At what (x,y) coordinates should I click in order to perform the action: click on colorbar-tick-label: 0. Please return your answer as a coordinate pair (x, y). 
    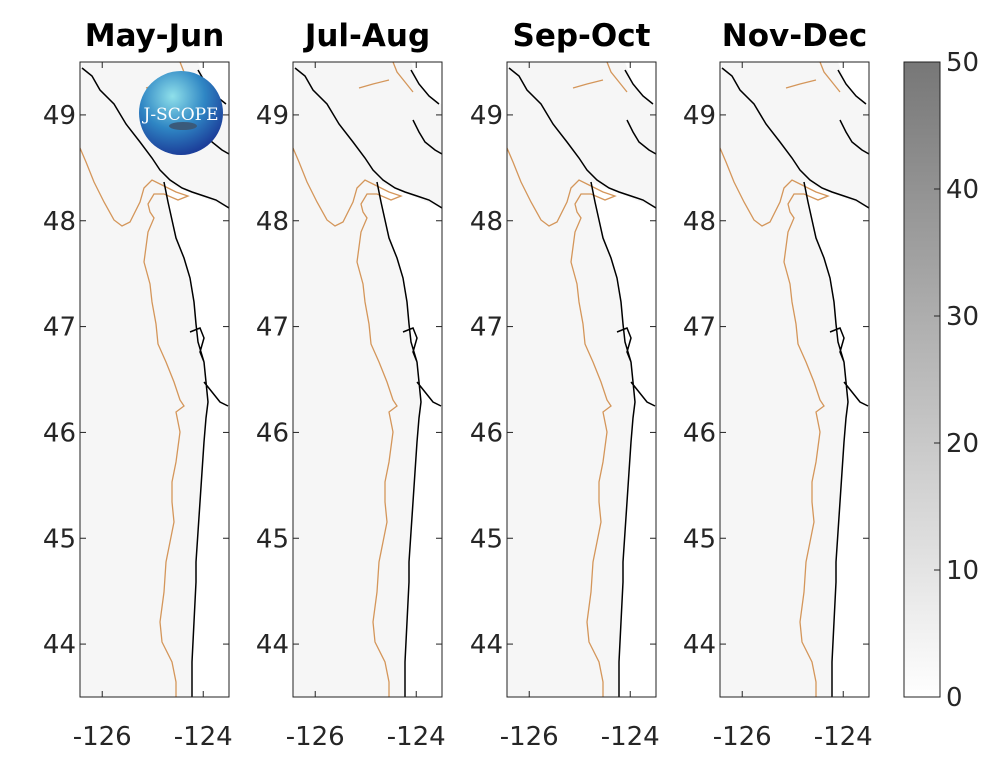
    Looking at the image, I should click on (954, 698).